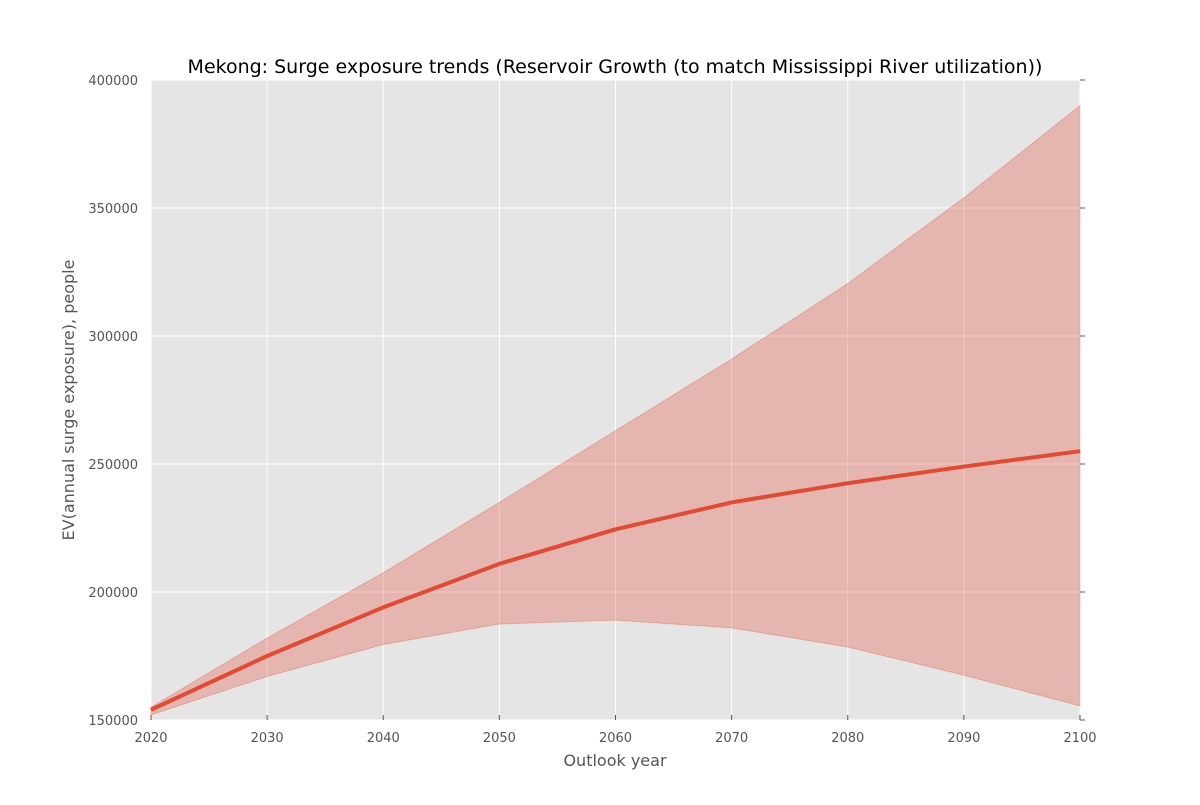 This screenshot has width=1200, height=805. Describe the element at coordinates (847, 738) in the screenshot. I see `x-tick-label: 2080` at that location.